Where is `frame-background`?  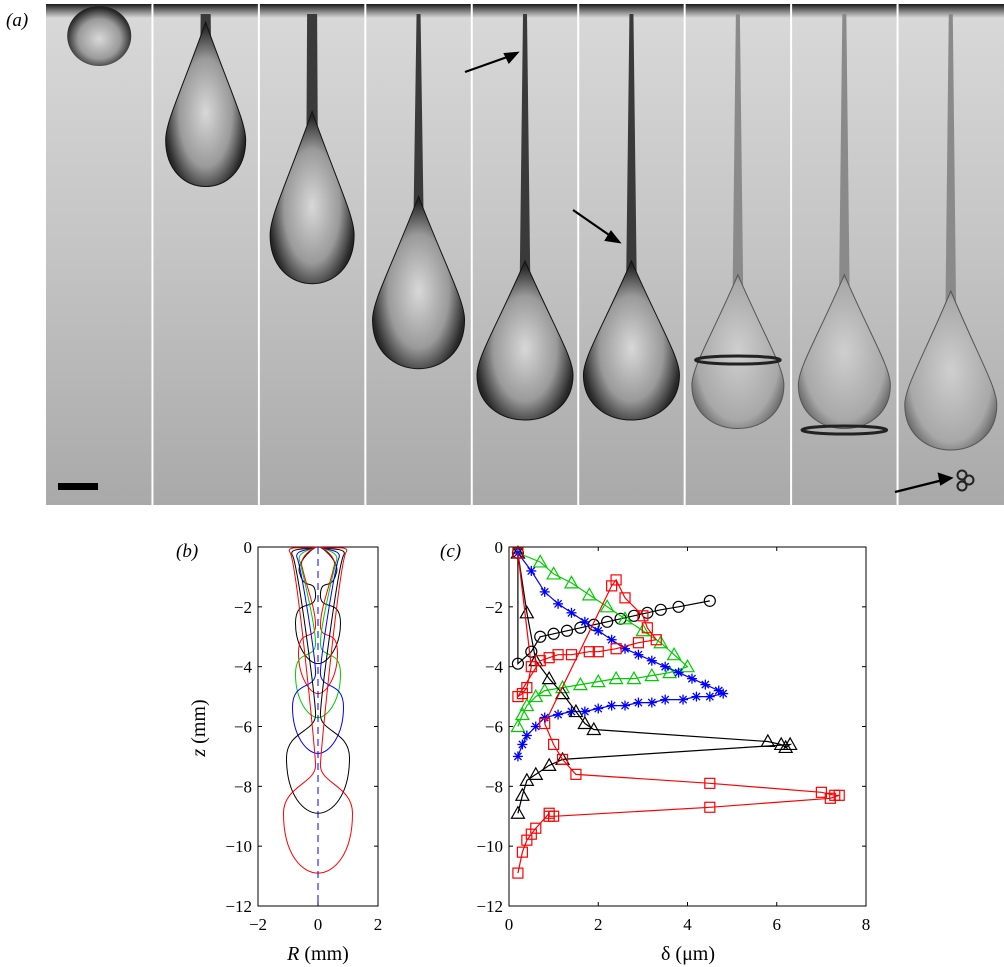 frame-background is located at coordinates (99, 254).